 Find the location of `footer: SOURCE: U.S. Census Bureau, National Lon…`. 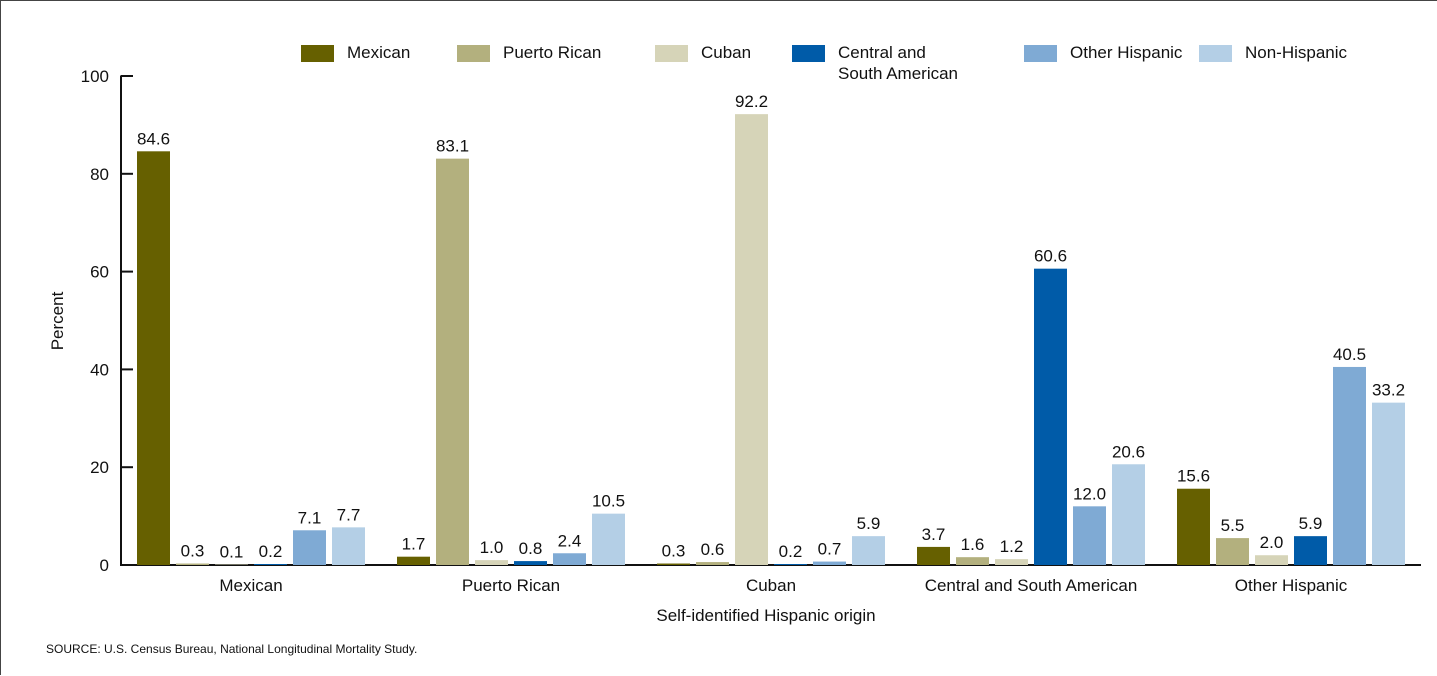

footer: SOURCE: U.S. Census Bureau, National Lon… is located at coordinates (231, 649).